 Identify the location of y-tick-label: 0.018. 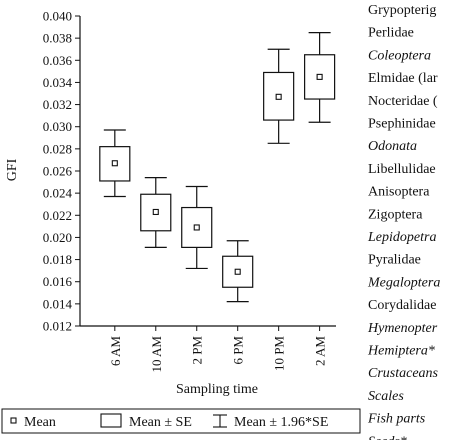
(57, 259).